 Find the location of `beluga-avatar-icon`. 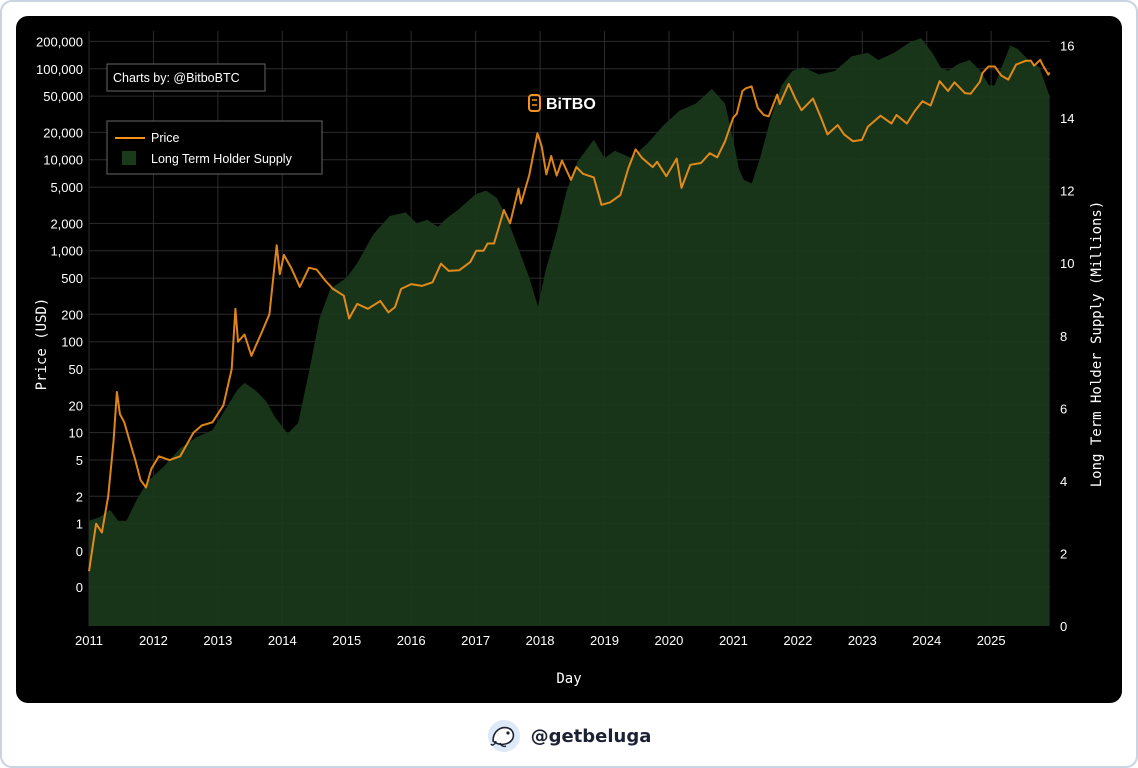

beluga-avatar-icon is located at coordinates (504, 736).